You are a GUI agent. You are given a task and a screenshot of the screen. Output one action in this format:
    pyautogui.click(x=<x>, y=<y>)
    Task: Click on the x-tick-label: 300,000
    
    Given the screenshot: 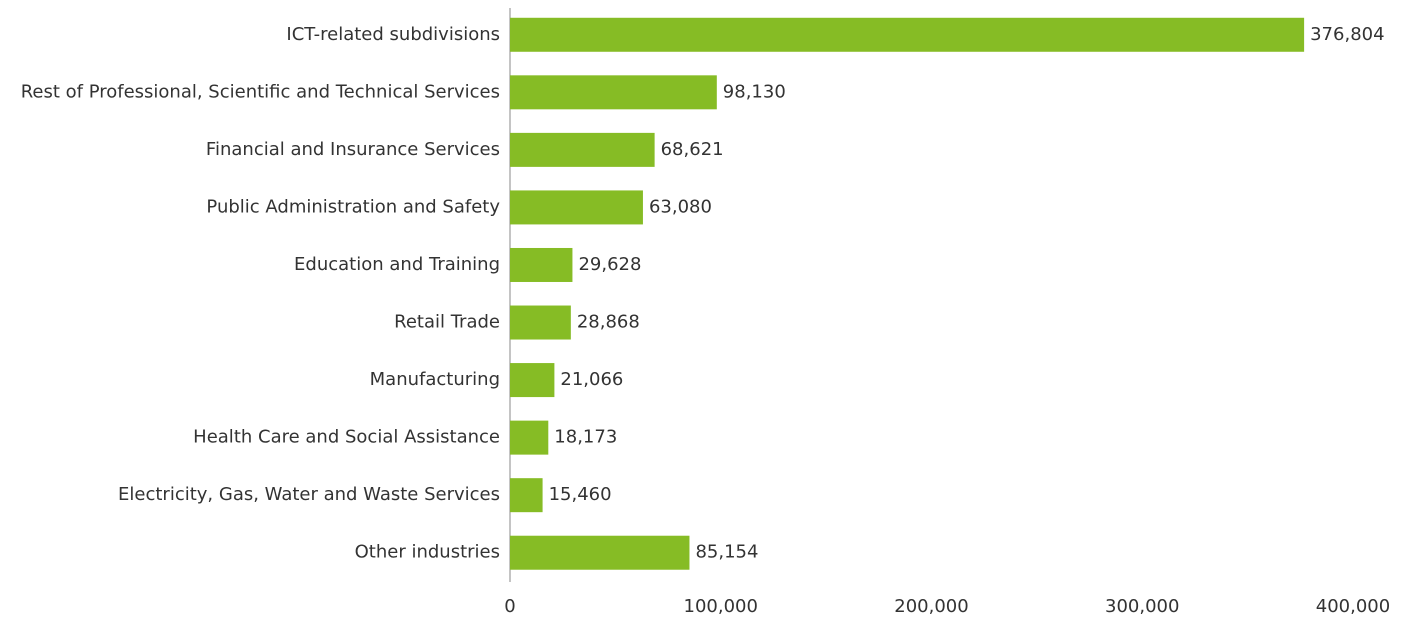 What is the action you would take?
    pyautogui.click(x=1142, y=606)
    